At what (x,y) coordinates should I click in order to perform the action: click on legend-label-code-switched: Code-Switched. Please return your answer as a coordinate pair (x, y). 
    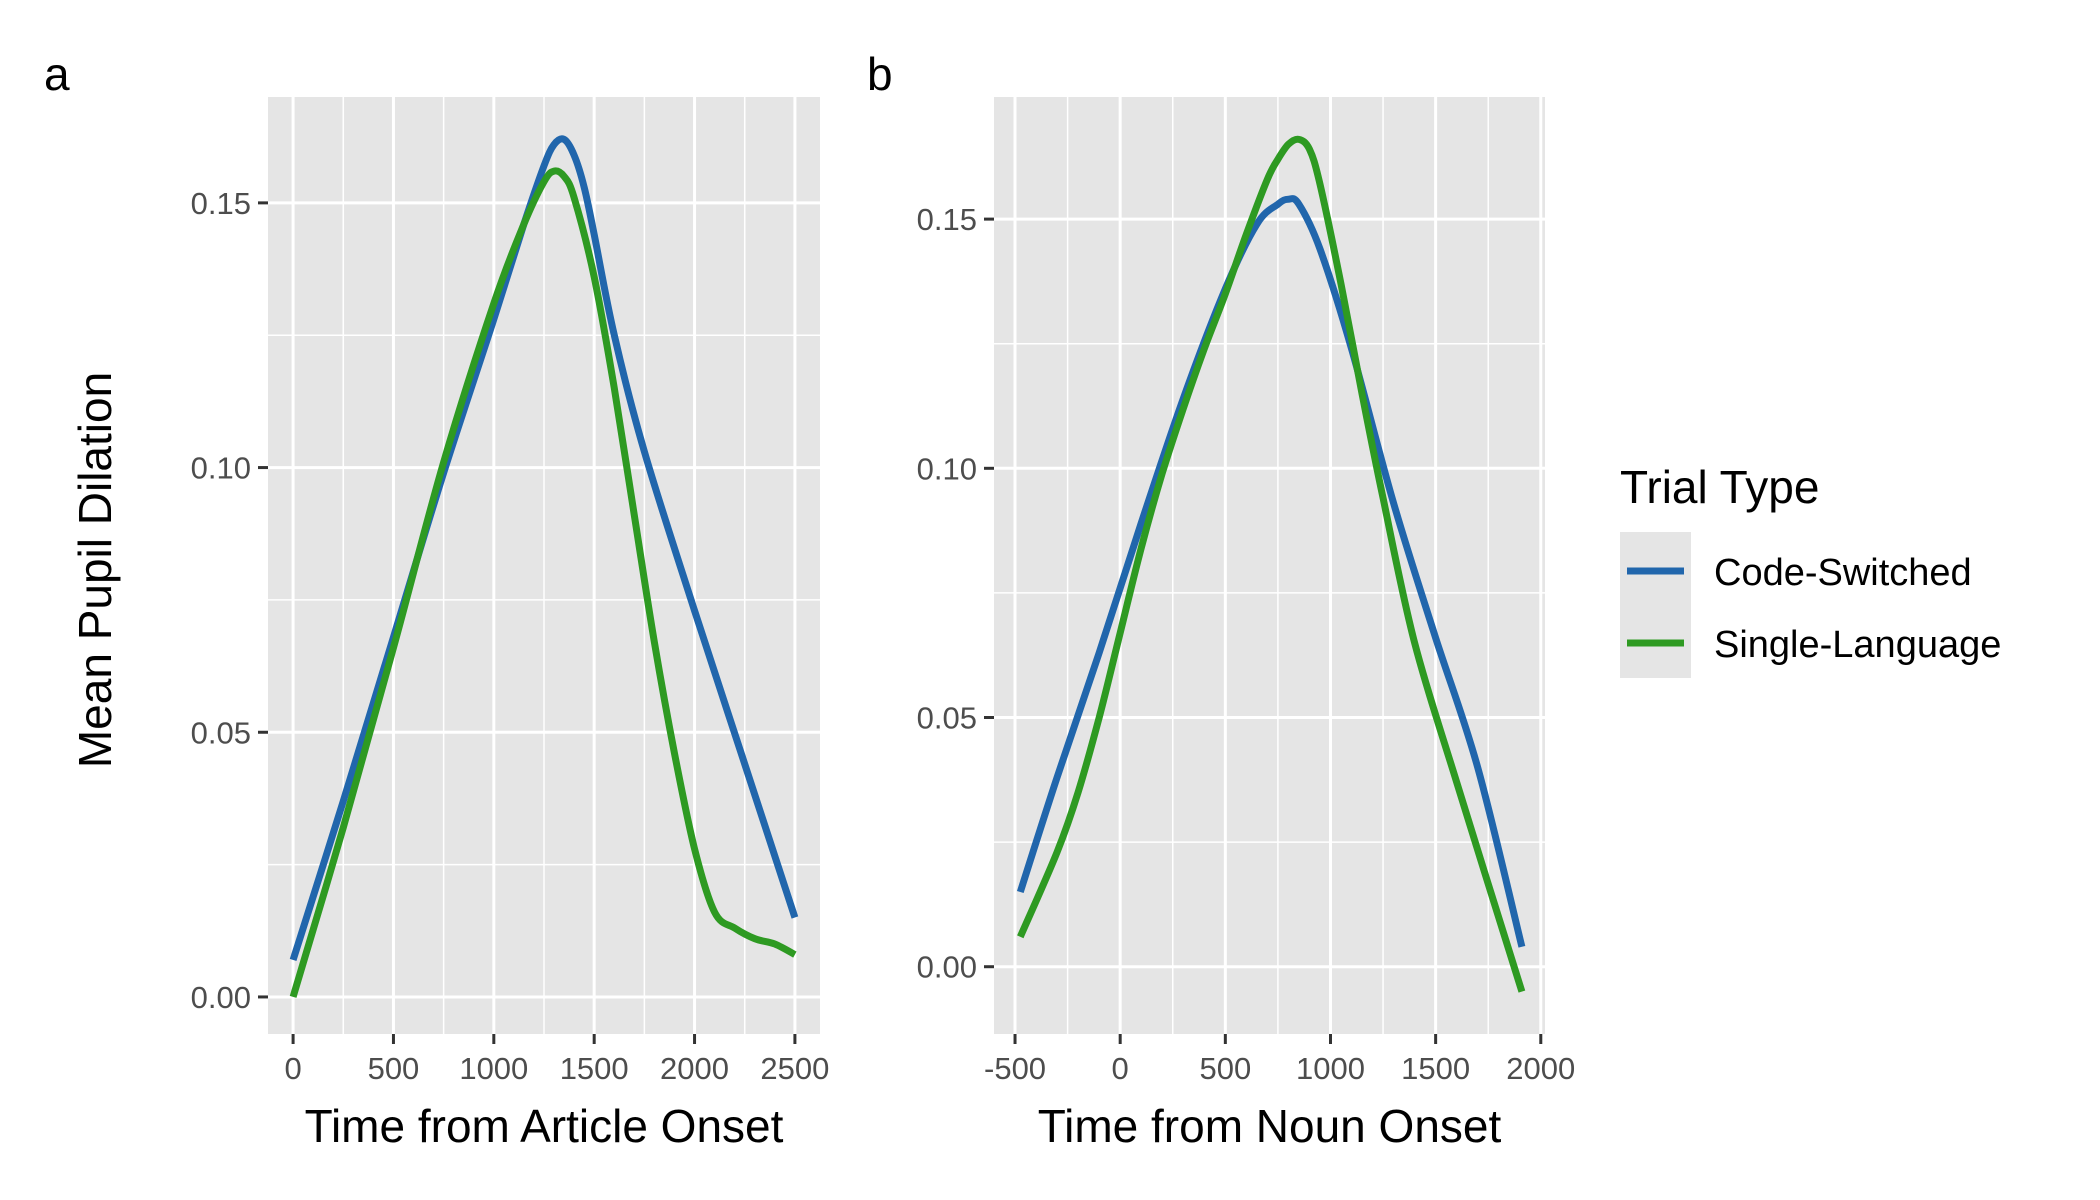
    Looking at the image, I should click on (1843, 573).